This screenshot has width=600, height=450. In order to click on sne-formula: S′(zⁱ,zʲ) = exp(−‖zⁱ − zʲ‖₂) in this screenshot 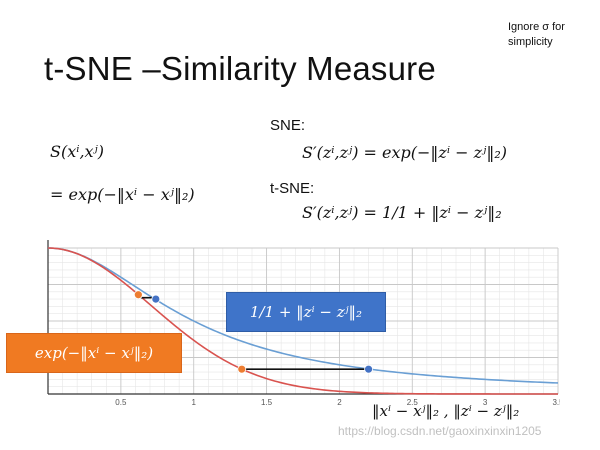, I will do `click(404, 152)`.